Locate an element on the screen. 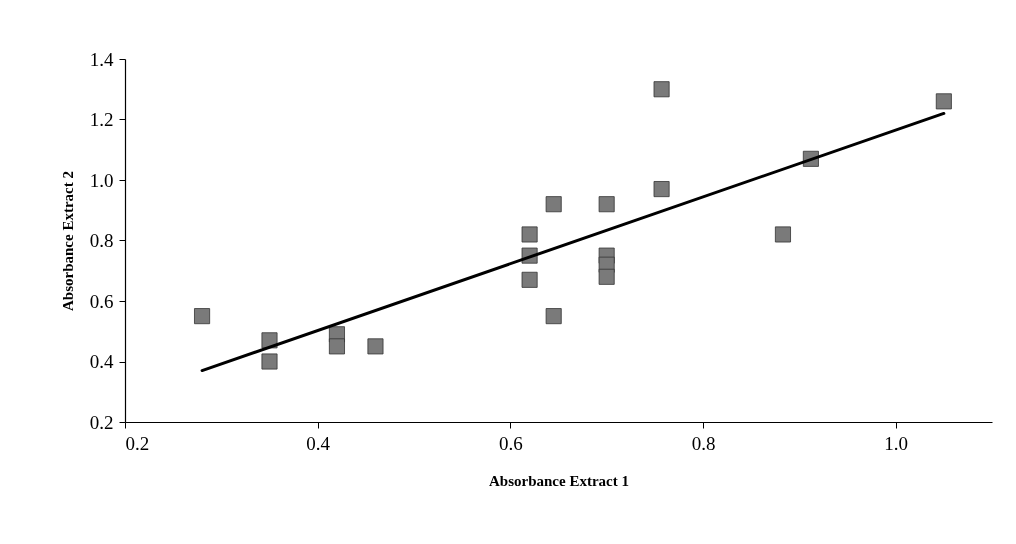  y-tick-label: 0.6 is located at coordinates (101, 301).